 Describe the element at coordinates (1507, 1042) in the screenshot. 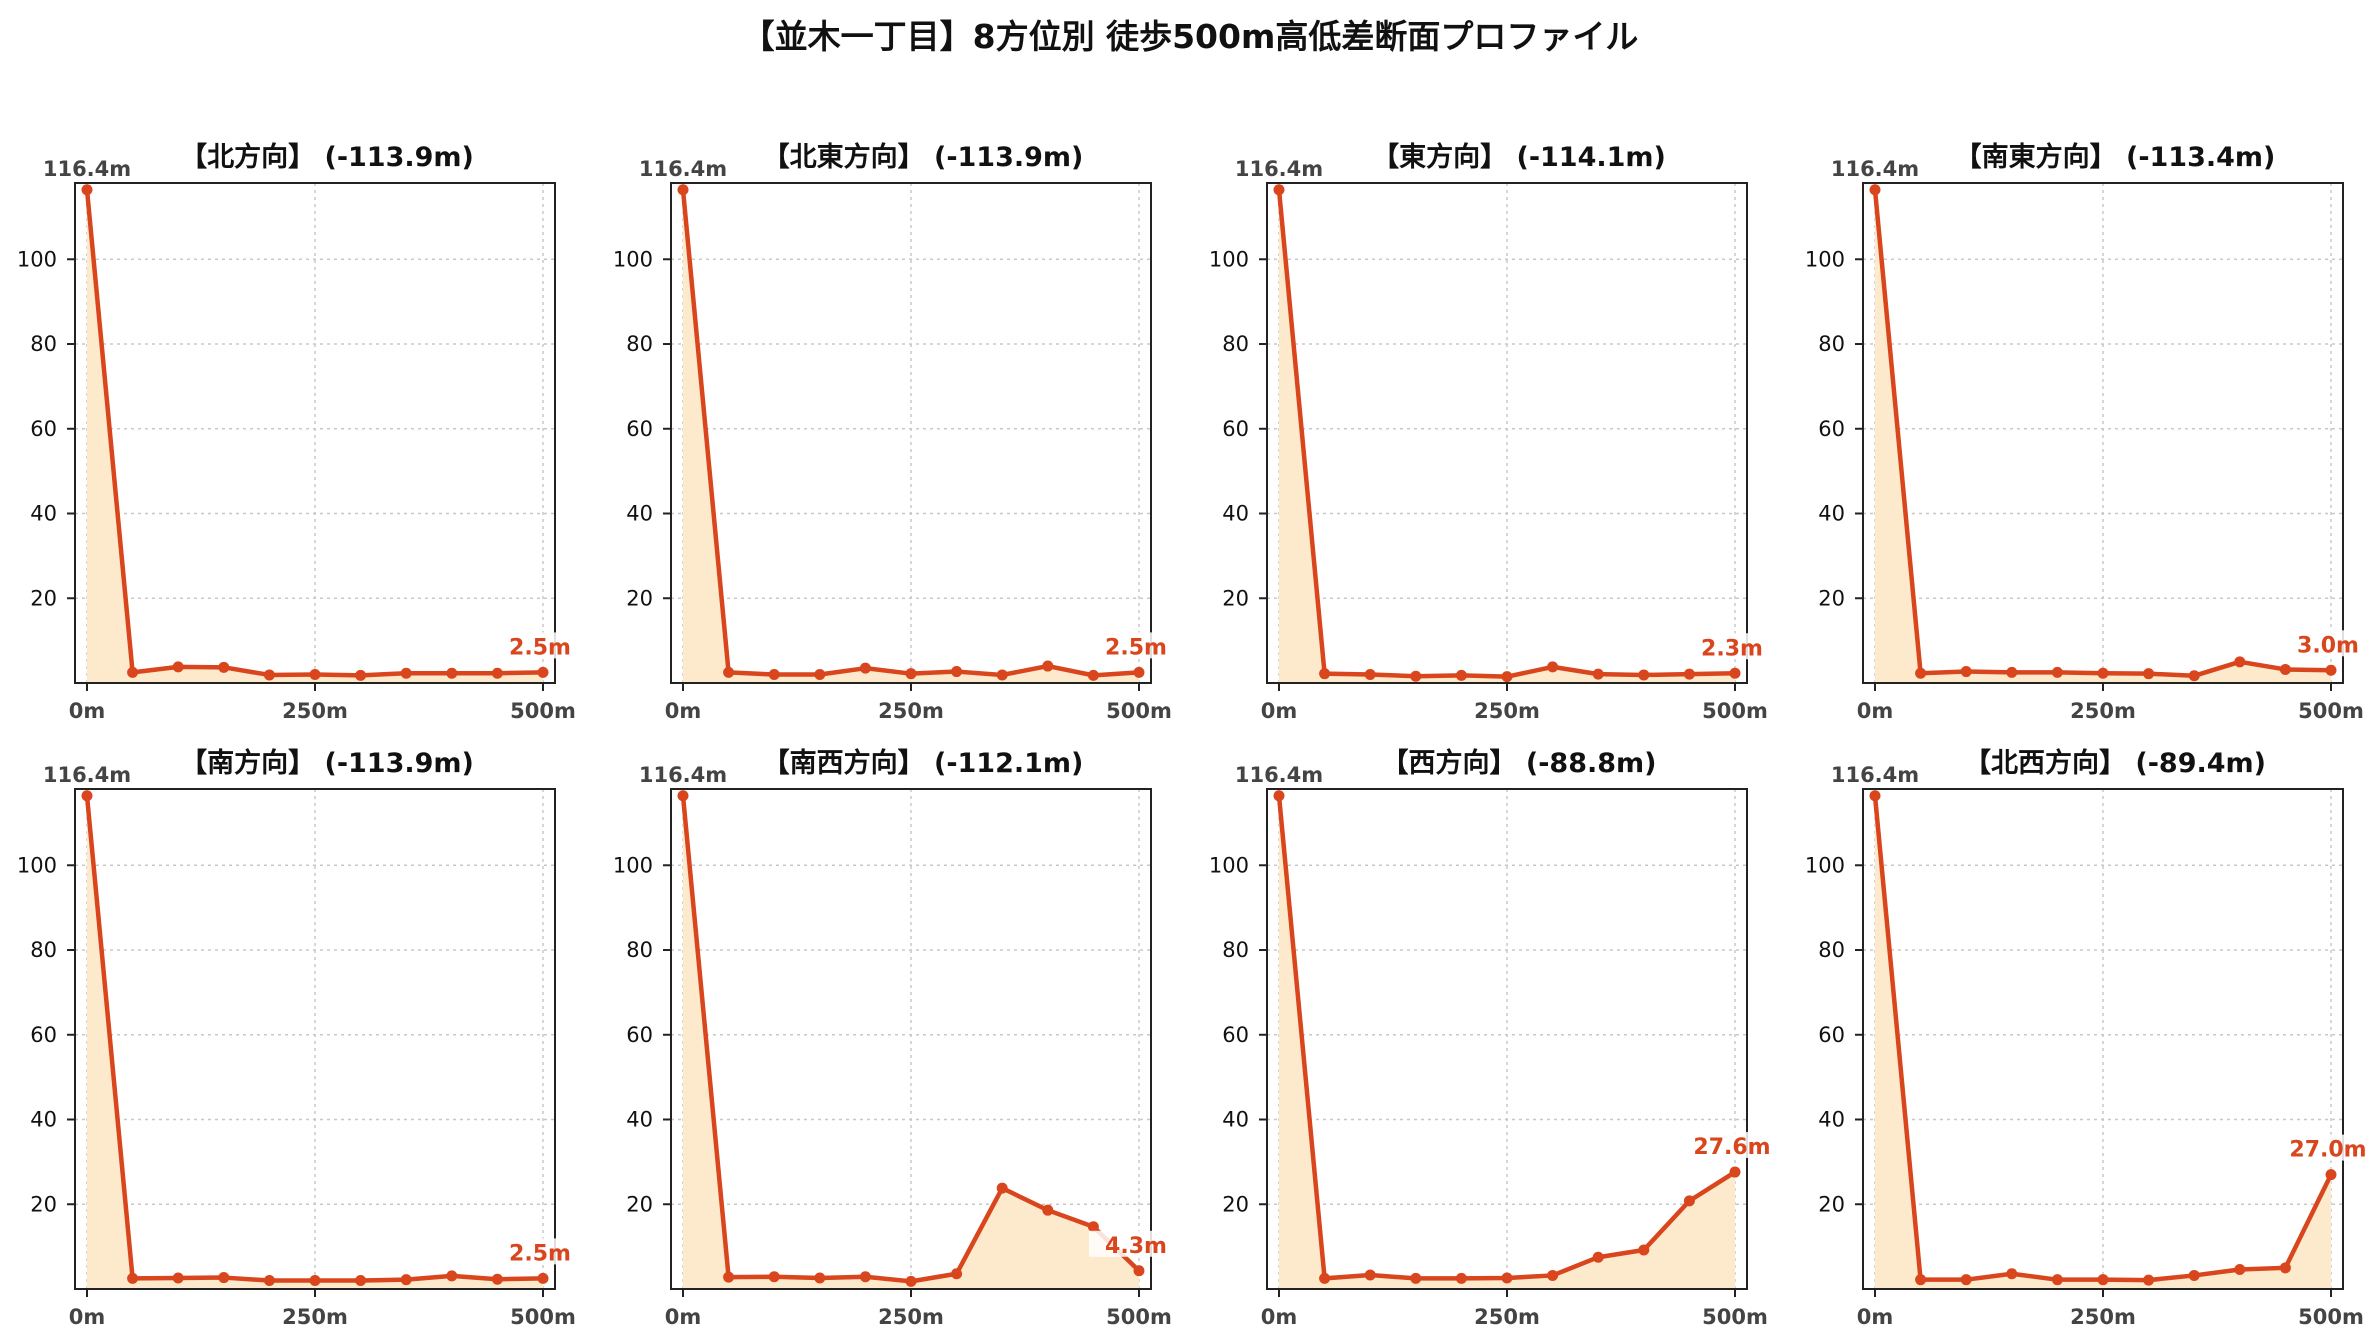

I see `area-fill` at that location.